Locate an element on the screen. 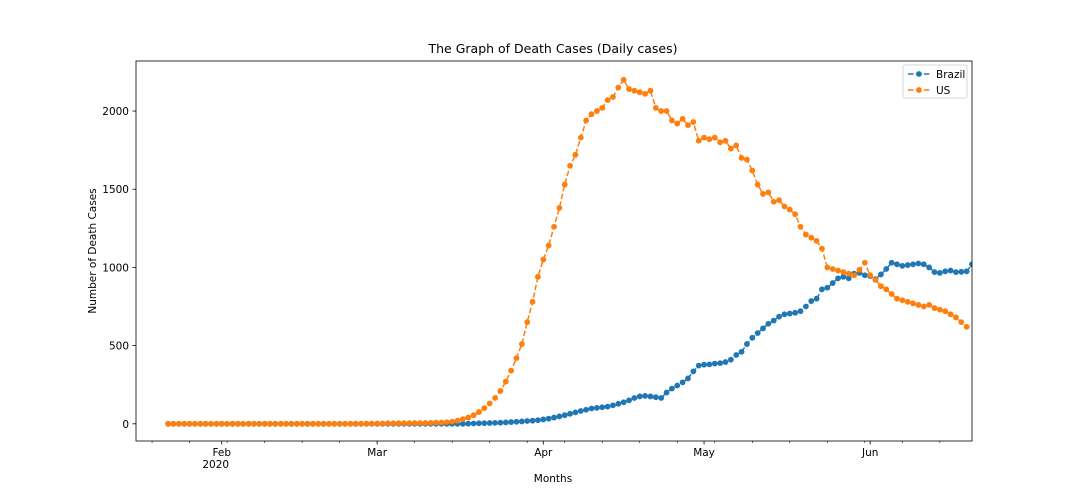 Image resolution: width=1080 pixels, height=504 pixels. legend: Brazil US is located at coordinates (935, 81).